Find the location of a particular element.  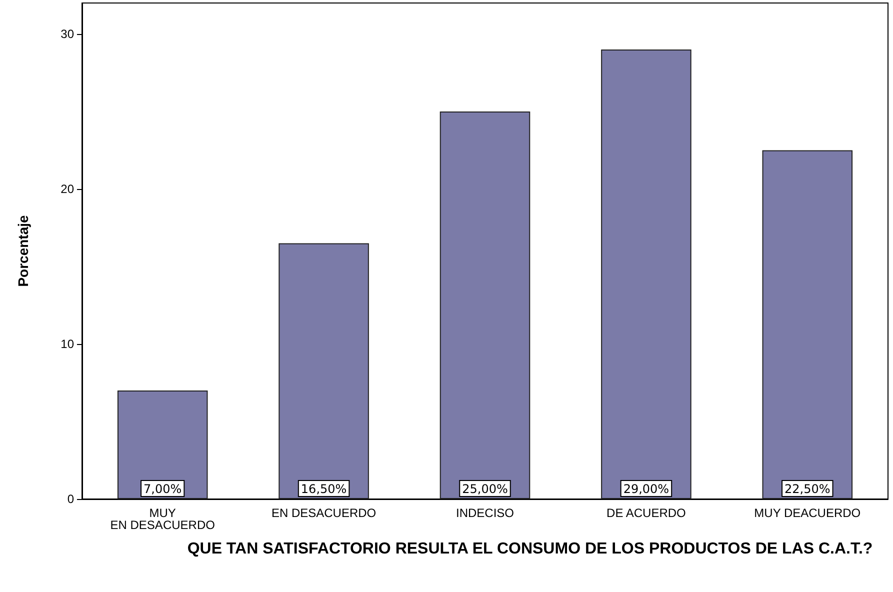

y-axis-title: Porcentaje is located at coordinates (23, 250).